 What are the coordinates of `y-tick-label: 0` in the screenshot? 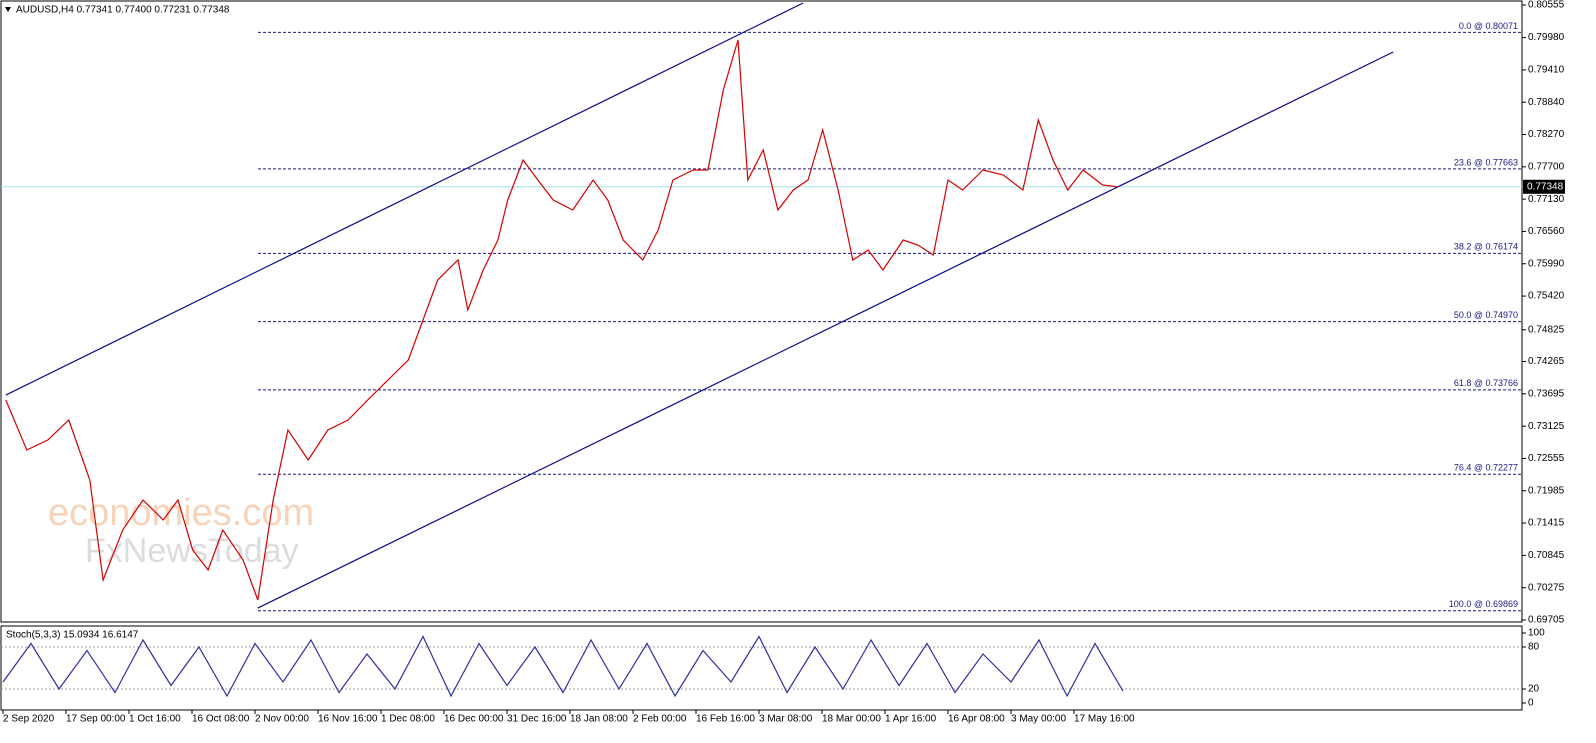 It's located at (1531, 703).